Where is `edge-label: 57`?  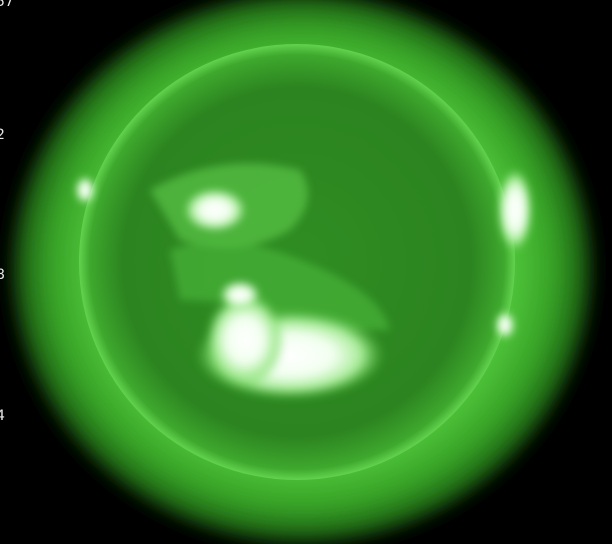 edge-label: 57 is located at coordinates (7, 5).